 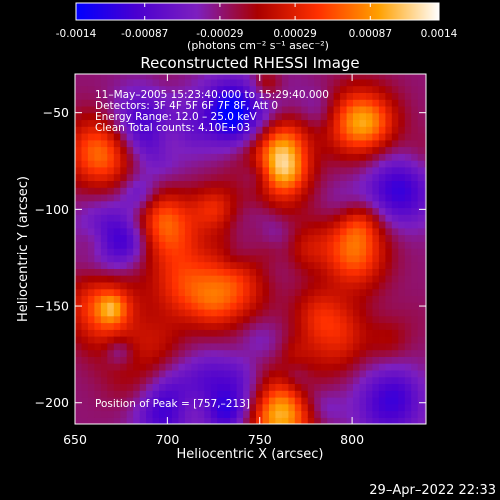 I want to click on colorbar-tick-label: 0.00087, so click(x=370, y=34).